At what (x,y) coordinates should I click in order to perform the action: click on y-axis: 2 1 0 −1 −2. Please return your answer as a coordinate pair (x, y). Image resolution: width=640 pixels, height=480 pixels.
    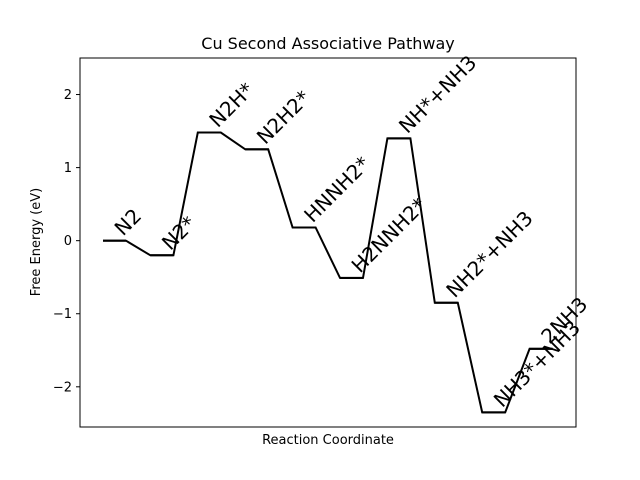
    Looking at the image, I should click on (66, 241).